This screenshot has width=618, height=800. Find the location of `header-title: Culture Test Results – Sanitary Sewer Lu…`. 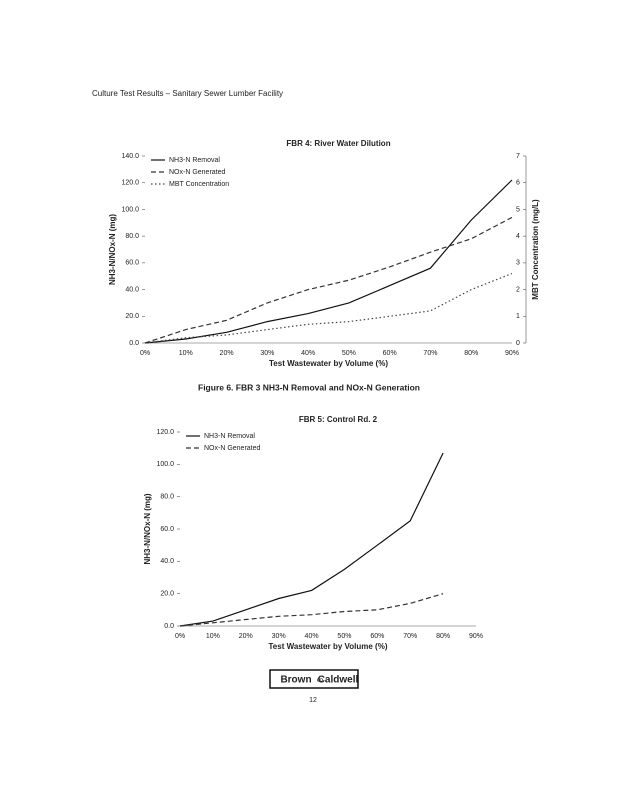

header-title: Culture Test Results – Sanitary Sewer Lu… is located at coordinates (187, 93).